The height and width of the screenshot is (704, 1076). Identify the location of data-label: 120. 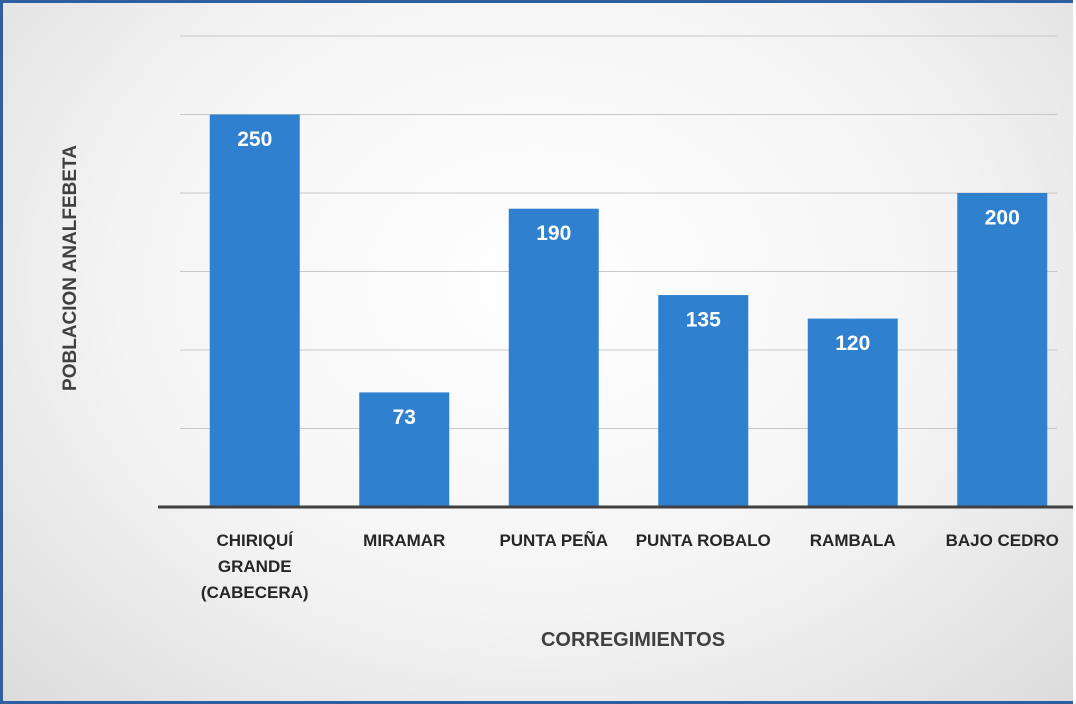
(852, 343).